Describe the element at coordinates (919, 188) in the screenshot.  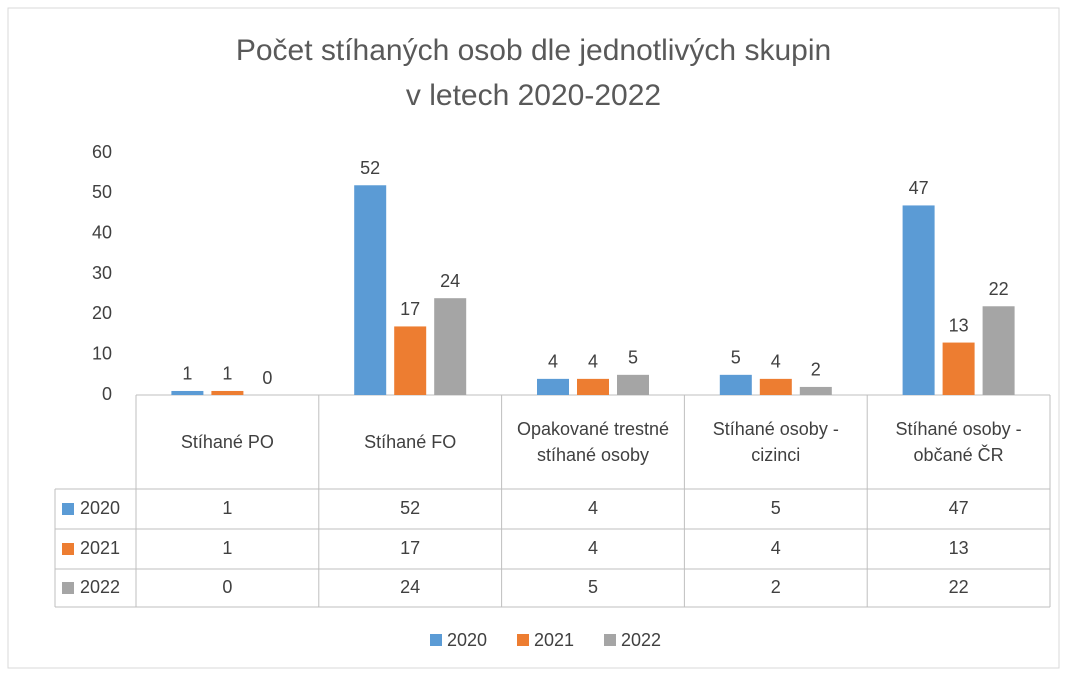
I see `data-label: 47` at that location.